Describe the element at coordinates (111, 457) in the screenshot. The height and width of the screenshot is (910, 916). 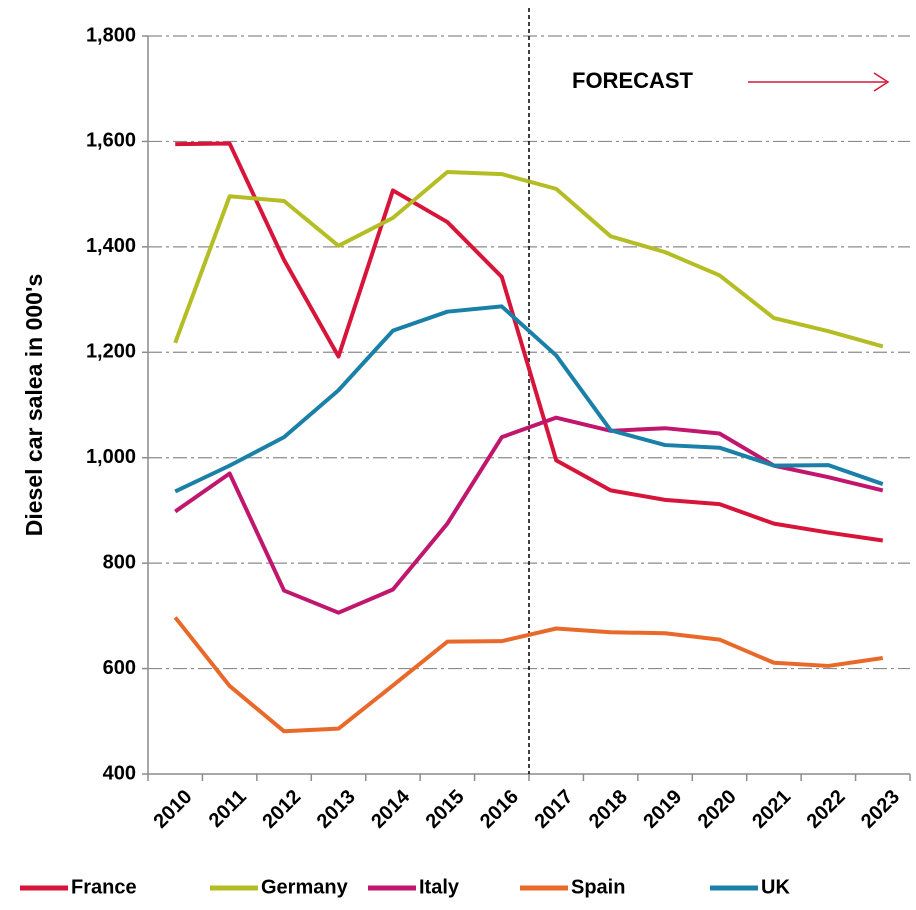
I see `y-tick-label: 1,000` at that location.